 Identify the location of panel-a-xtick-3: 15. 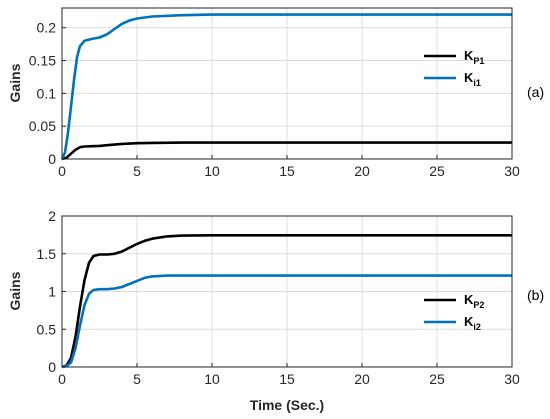
(287, 171).